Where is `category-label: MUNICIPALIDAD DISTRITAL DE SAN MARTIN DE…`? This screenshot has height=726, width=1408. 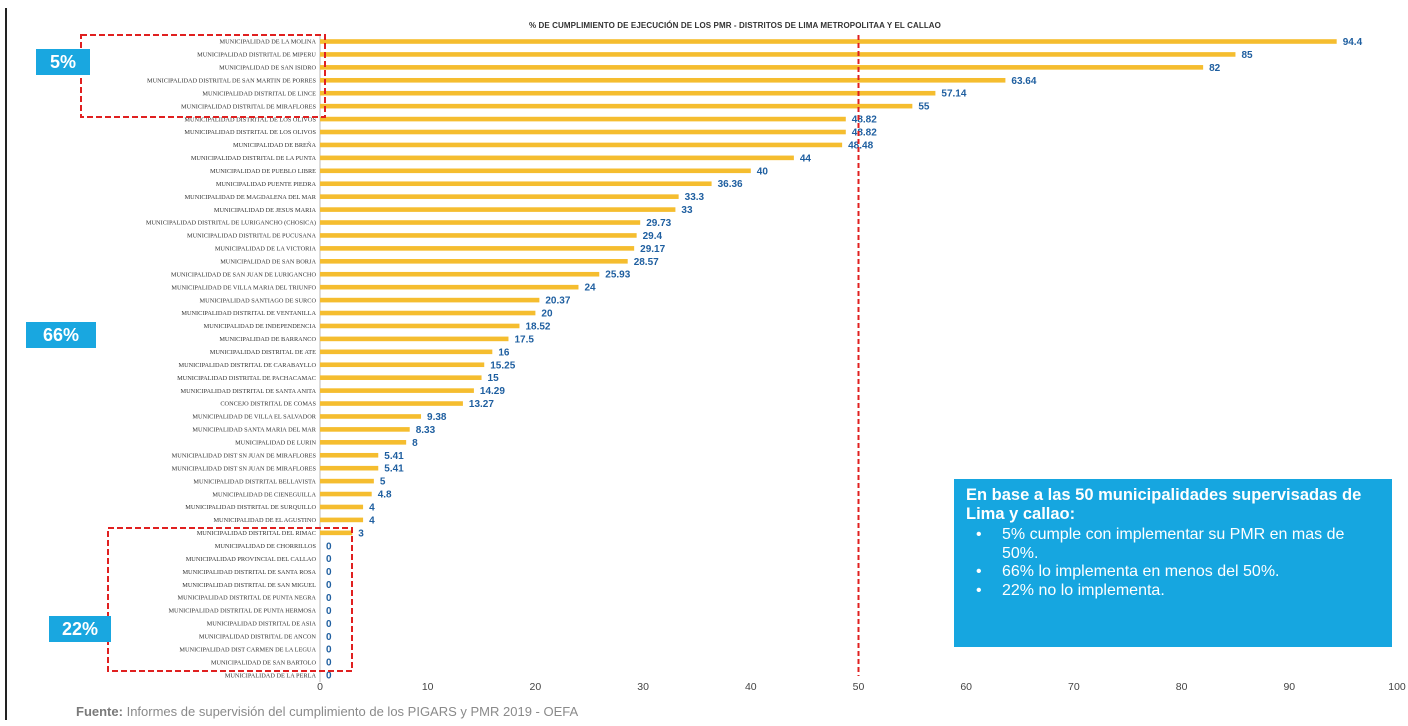 category-label: MUNICIPALIDAD DISTRITAL DE SAN MARTIN DE… is located at coordinates (232, 80).